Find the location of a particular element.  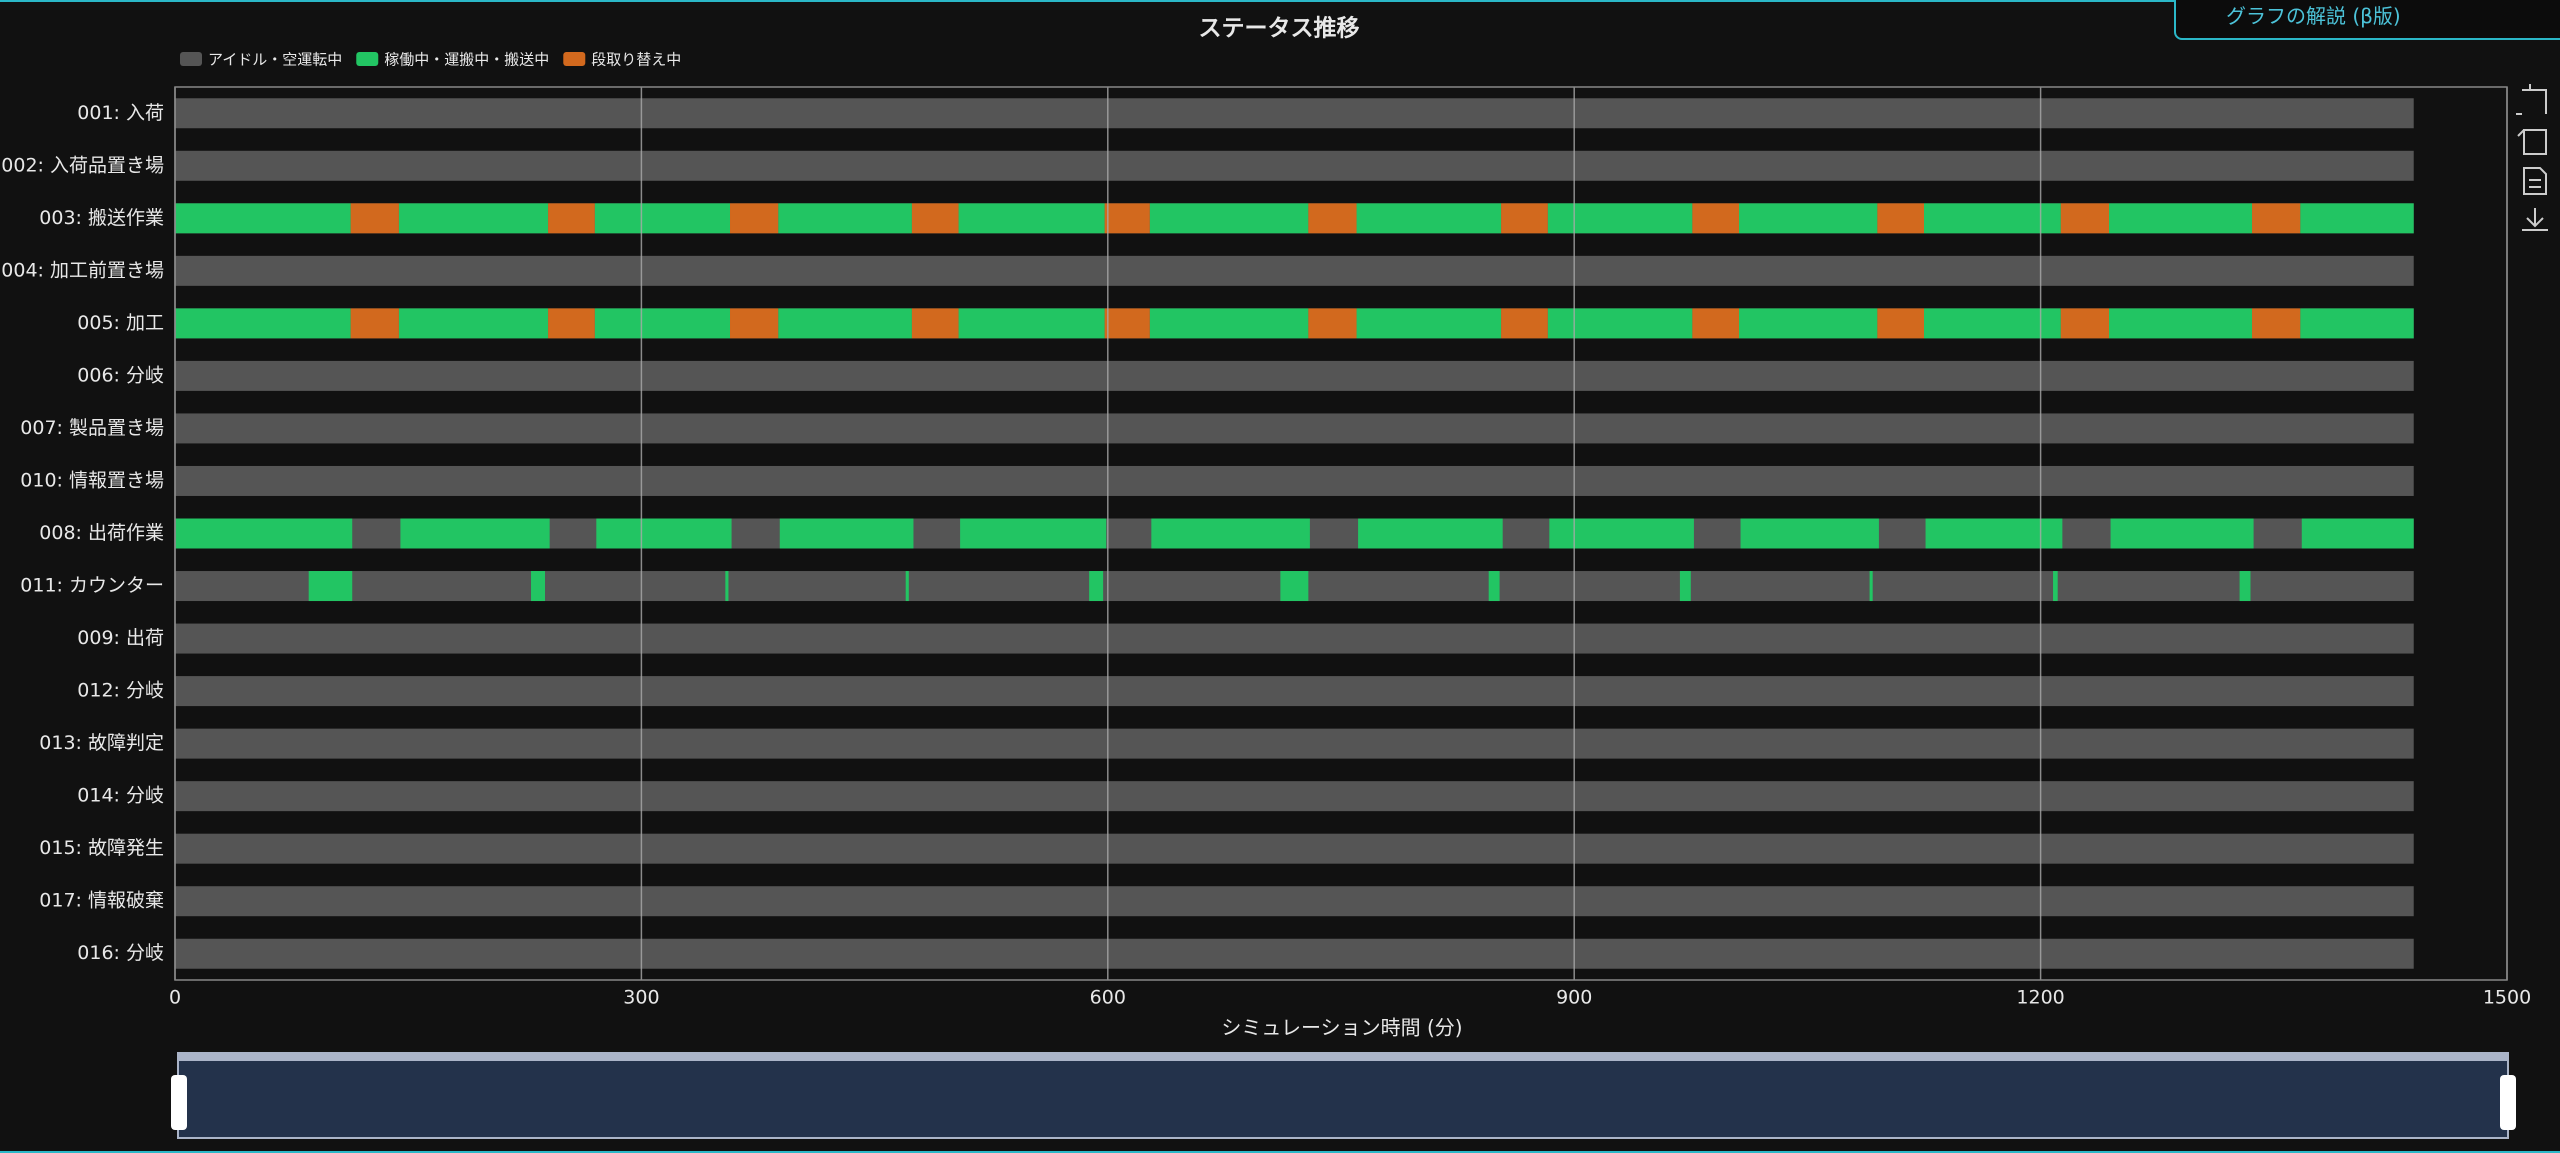

legend-label: アイドル・空運転中 is located at coordinates (275, 60).